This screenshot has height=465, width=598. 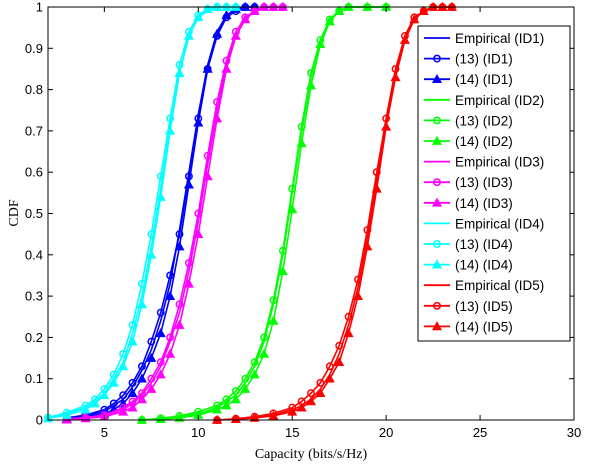 I want to click on y-axis-label: CDF, so click(x=14, y=212).